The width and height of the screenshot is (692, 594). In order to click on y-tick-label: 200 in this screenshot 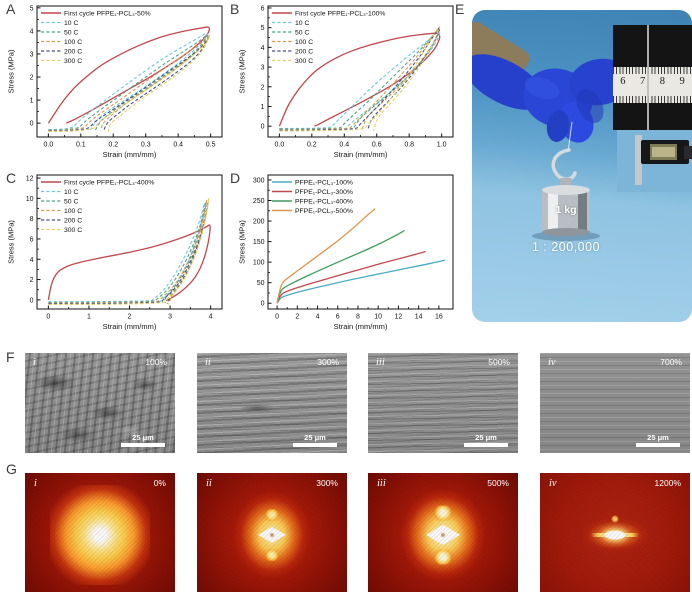, I will do `click(259, 222)`.